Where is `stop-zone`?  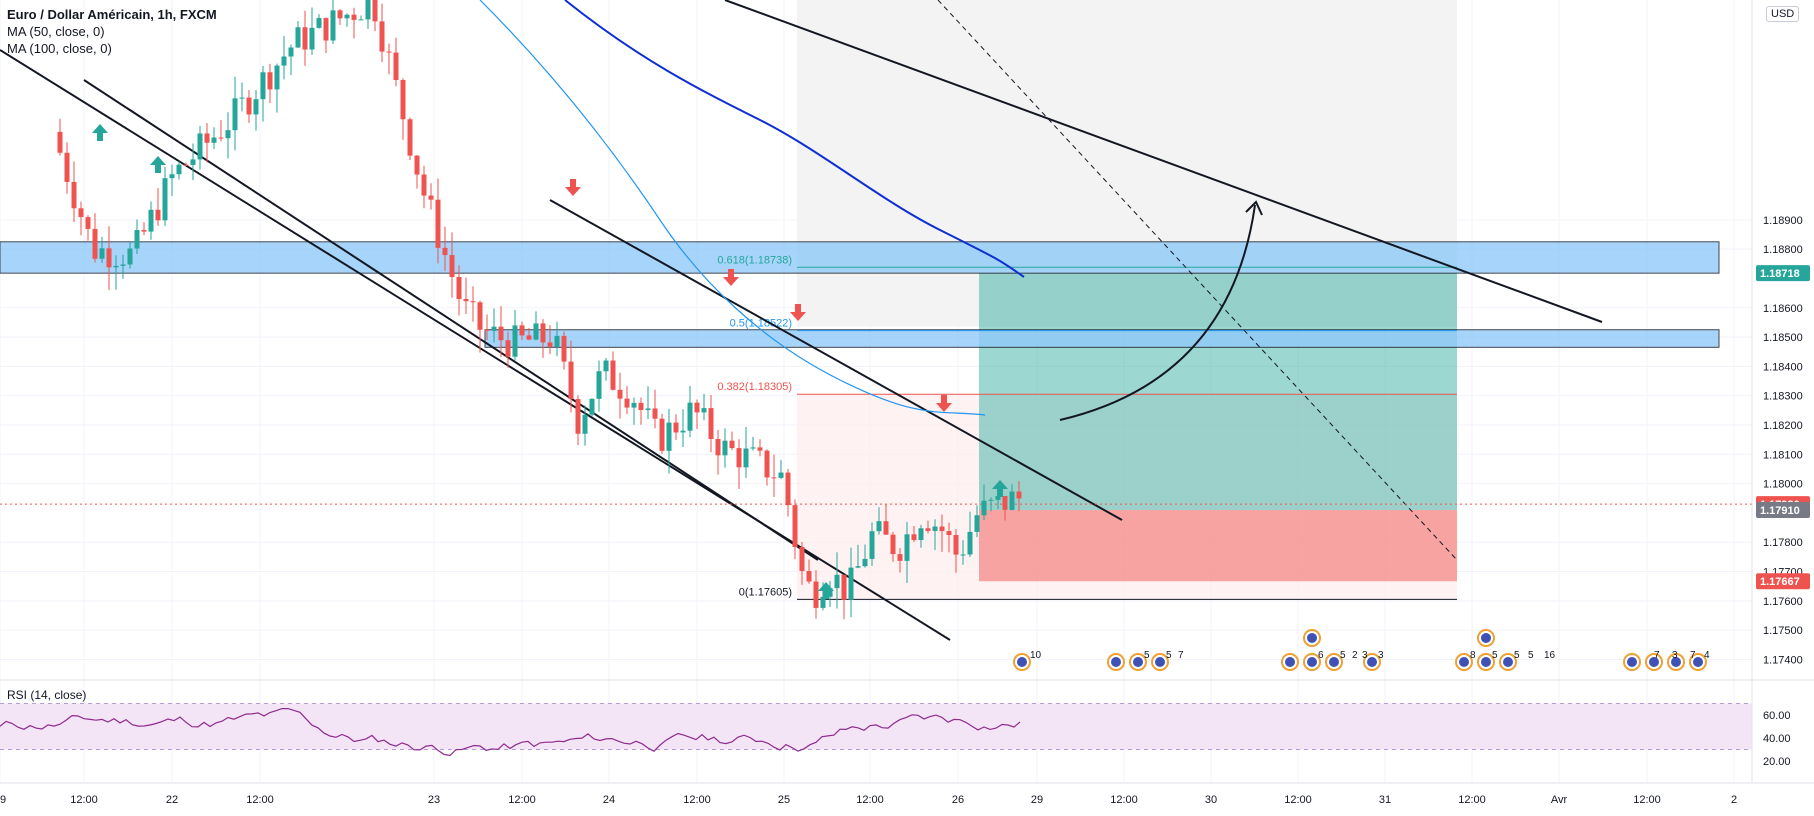 stop-zone is located at coordinates (1218, 546).